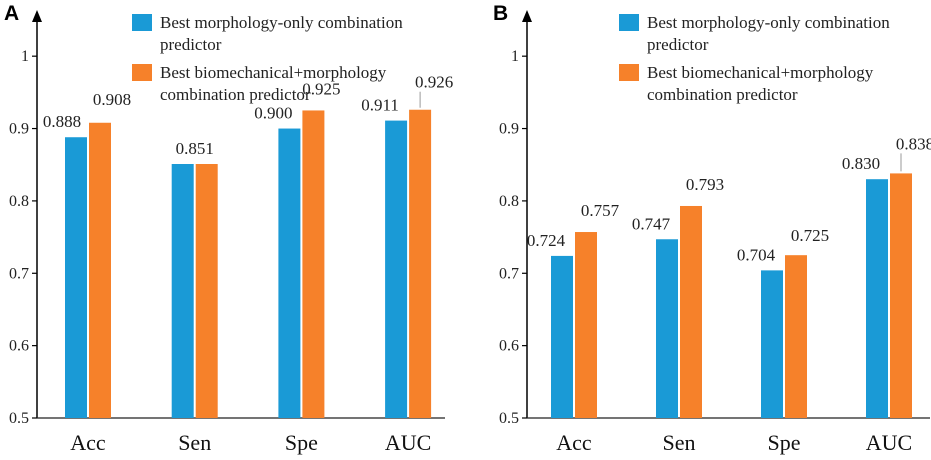  Describe the element at coordinates (62, 121) in the screenshot. I see `data-label: 0.888` at that location.